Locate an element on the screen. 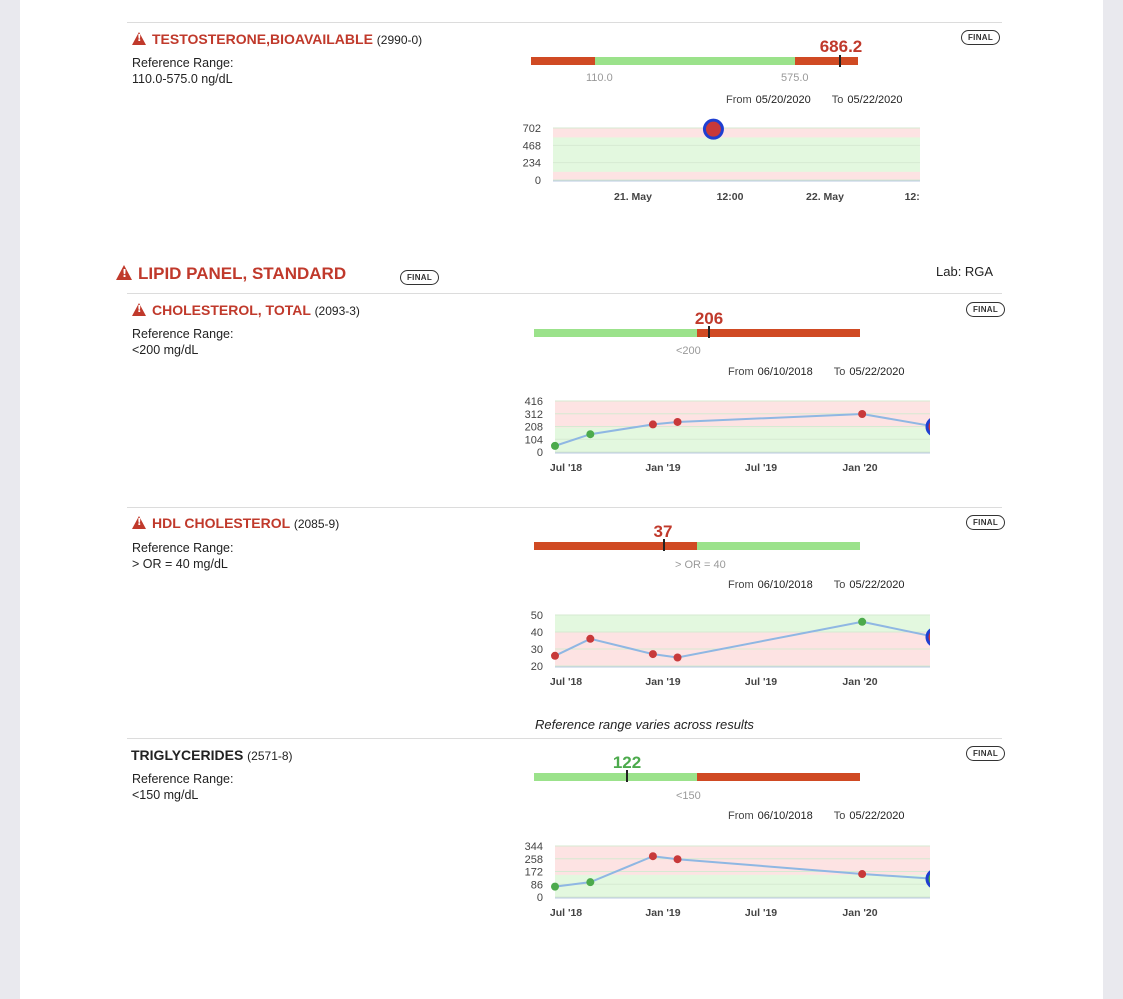 Image resolution: width=1123 pixels, height=999 pixels. from-date: 05/20/2020 is located at coordinates (783, 100).